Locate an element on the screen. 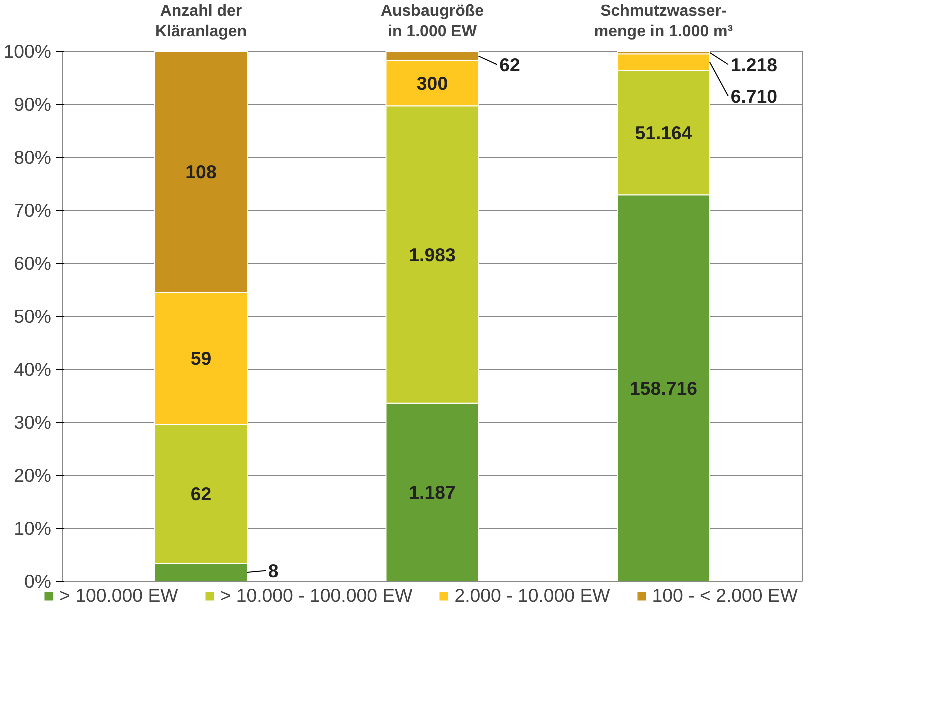 Image resolution: width=936 pixels, height=717 pixels. y-tick-label: 90% is located at coordinates (33, 104).